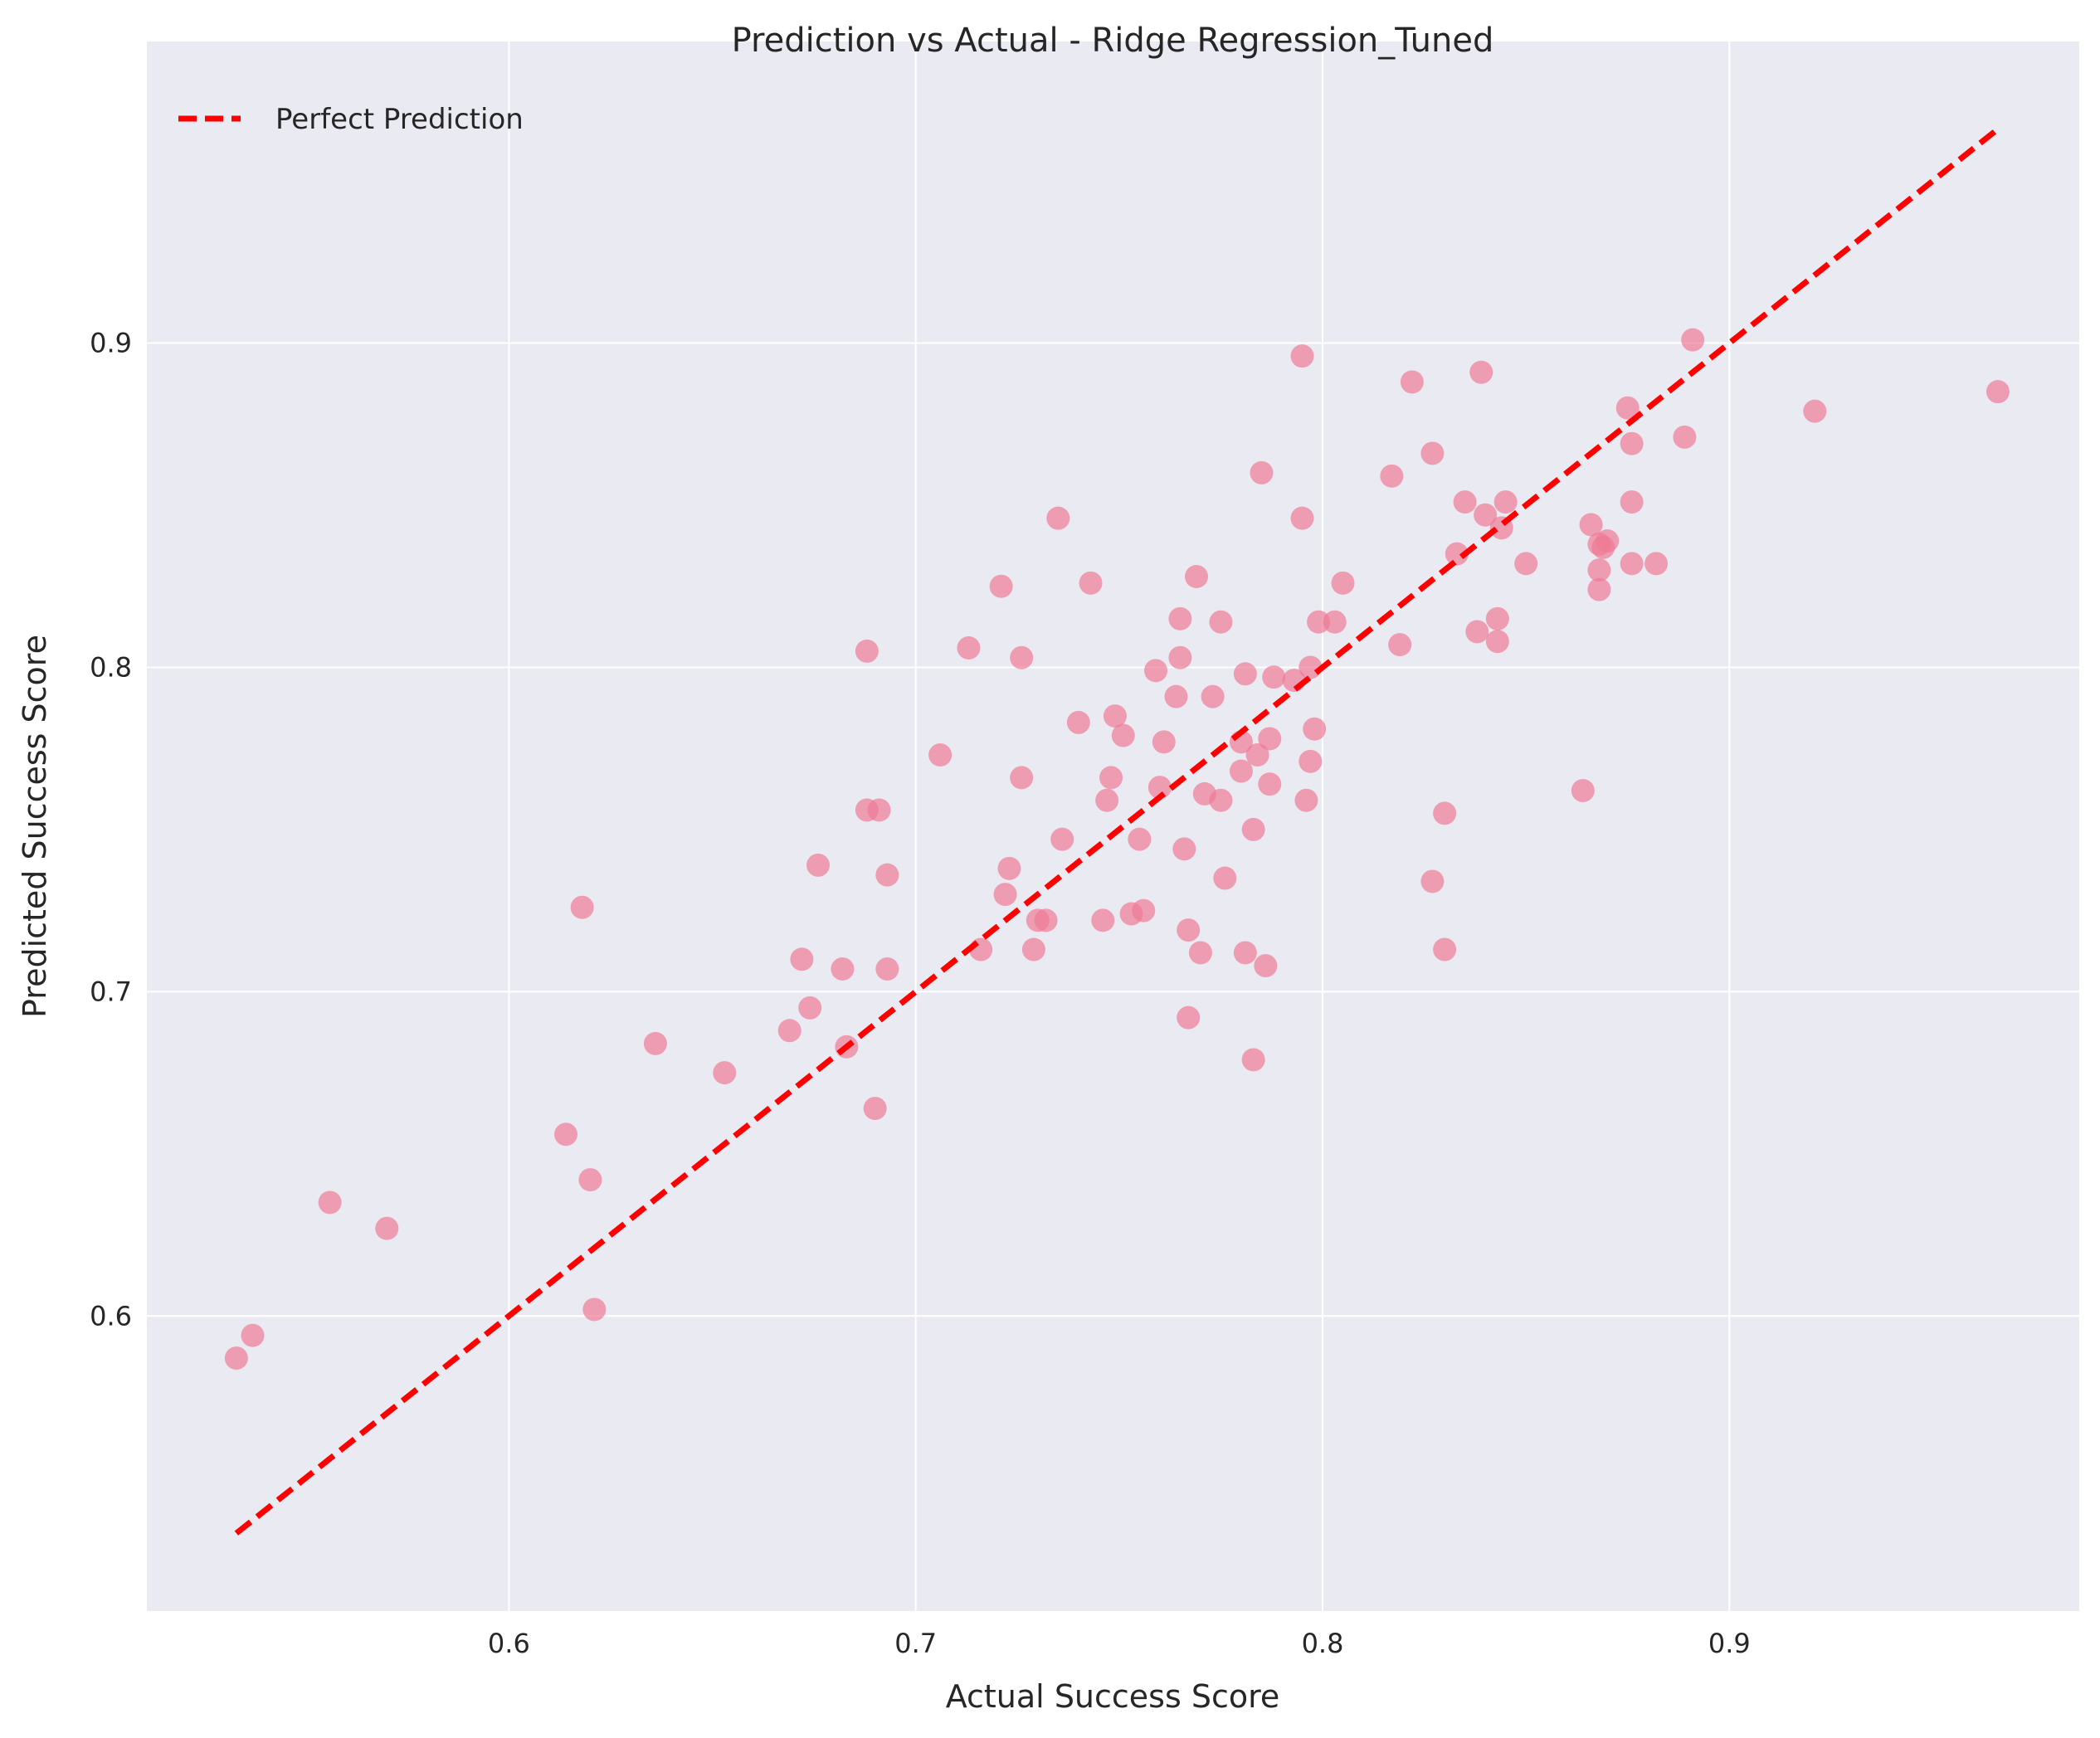 Image resolution: width=2100 pixels, height=1738 pixels. What do you see at coordinates (111, 343) in the screenshot?
I see `y-tick-label: 0.9` at bounding box center [111, 343].